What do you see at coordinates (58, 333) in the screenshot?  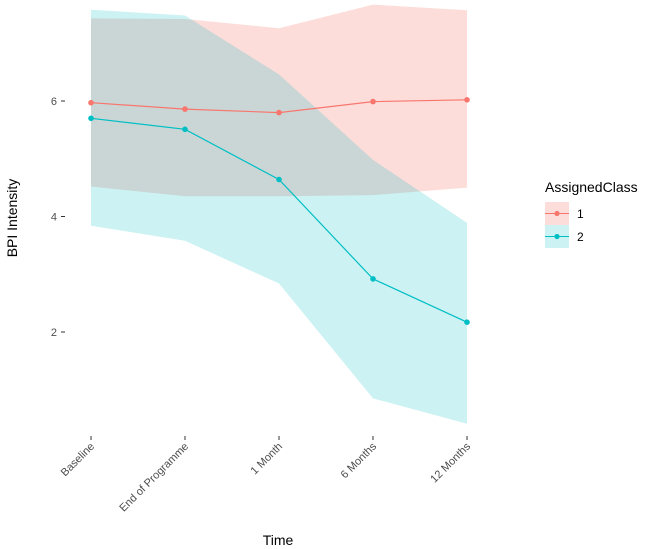 I see `y-tick: 2` at bounding box center [58, 333].